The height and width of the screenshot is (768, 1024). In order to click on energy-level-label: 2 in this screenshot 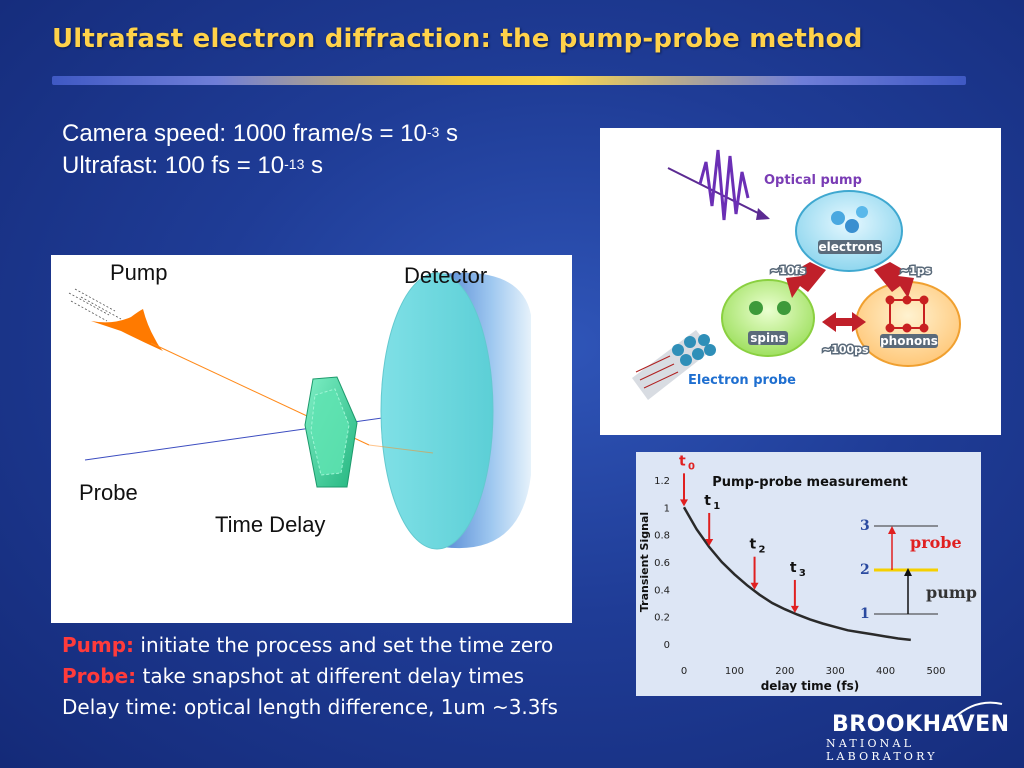, I will do `click(865, 570)`.